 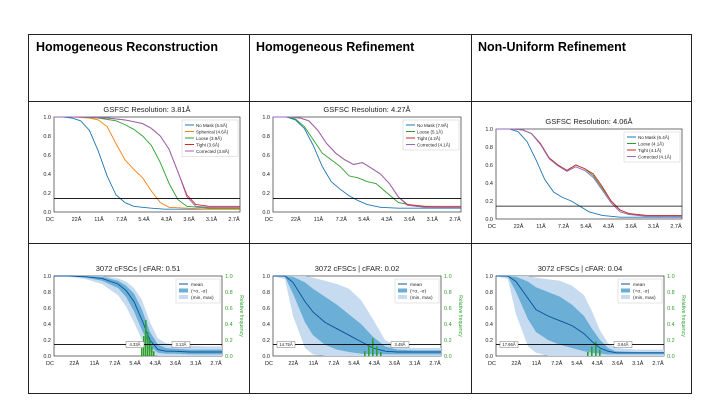 I want to click on resolution-marker-label: 4.33Å, so click(x=135, y=344).